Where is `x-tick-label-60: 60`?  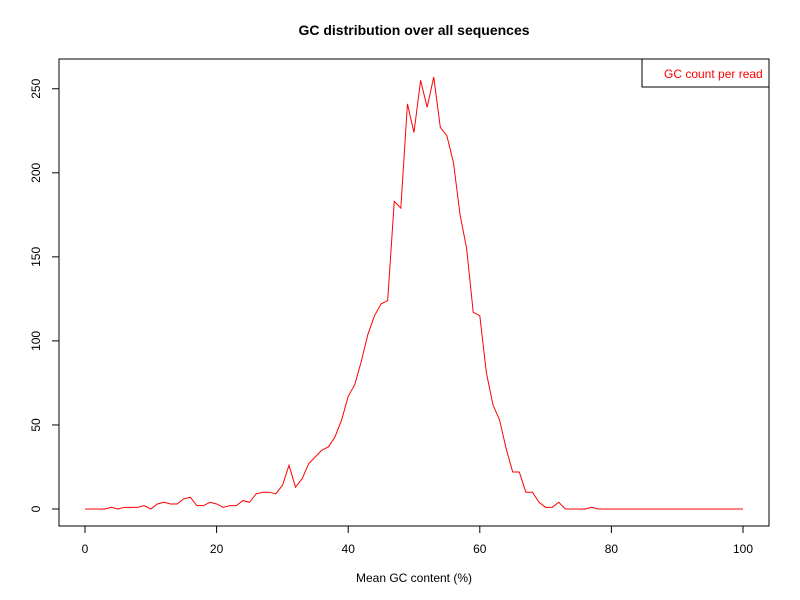
x-tick-label-60: 60 is located at coordinates (480, 549).